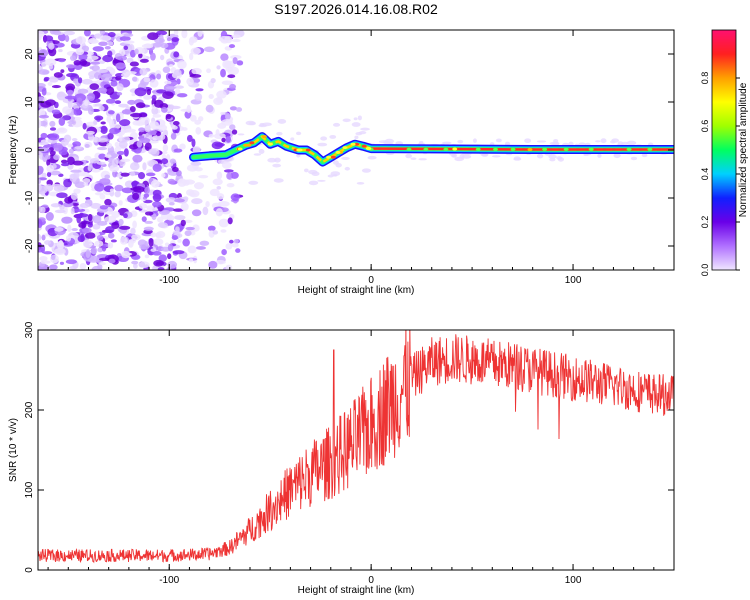 The image size is (750, 600). Describe the element at coordinates (720, 174) in the screenshot. I see `colorbar-ticks: 0.0 0.2 0.4 0.6 0.8` at that location.